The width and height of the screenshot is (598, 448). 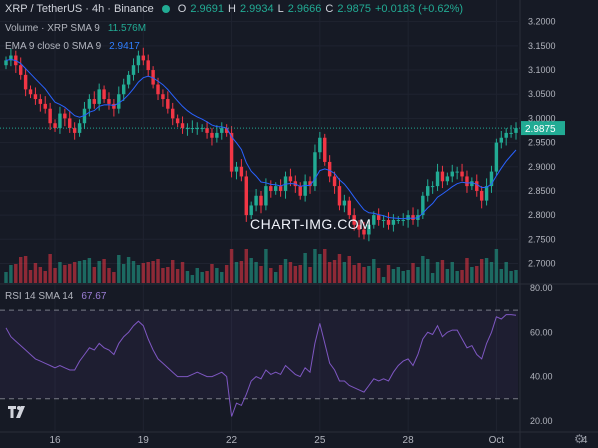 What do you see at coordinates (72, 46) in the screenshot?
I see `ema-legend: EMA 9 close 0 SMA 9 2.9417` at bounding box center [72, 46].